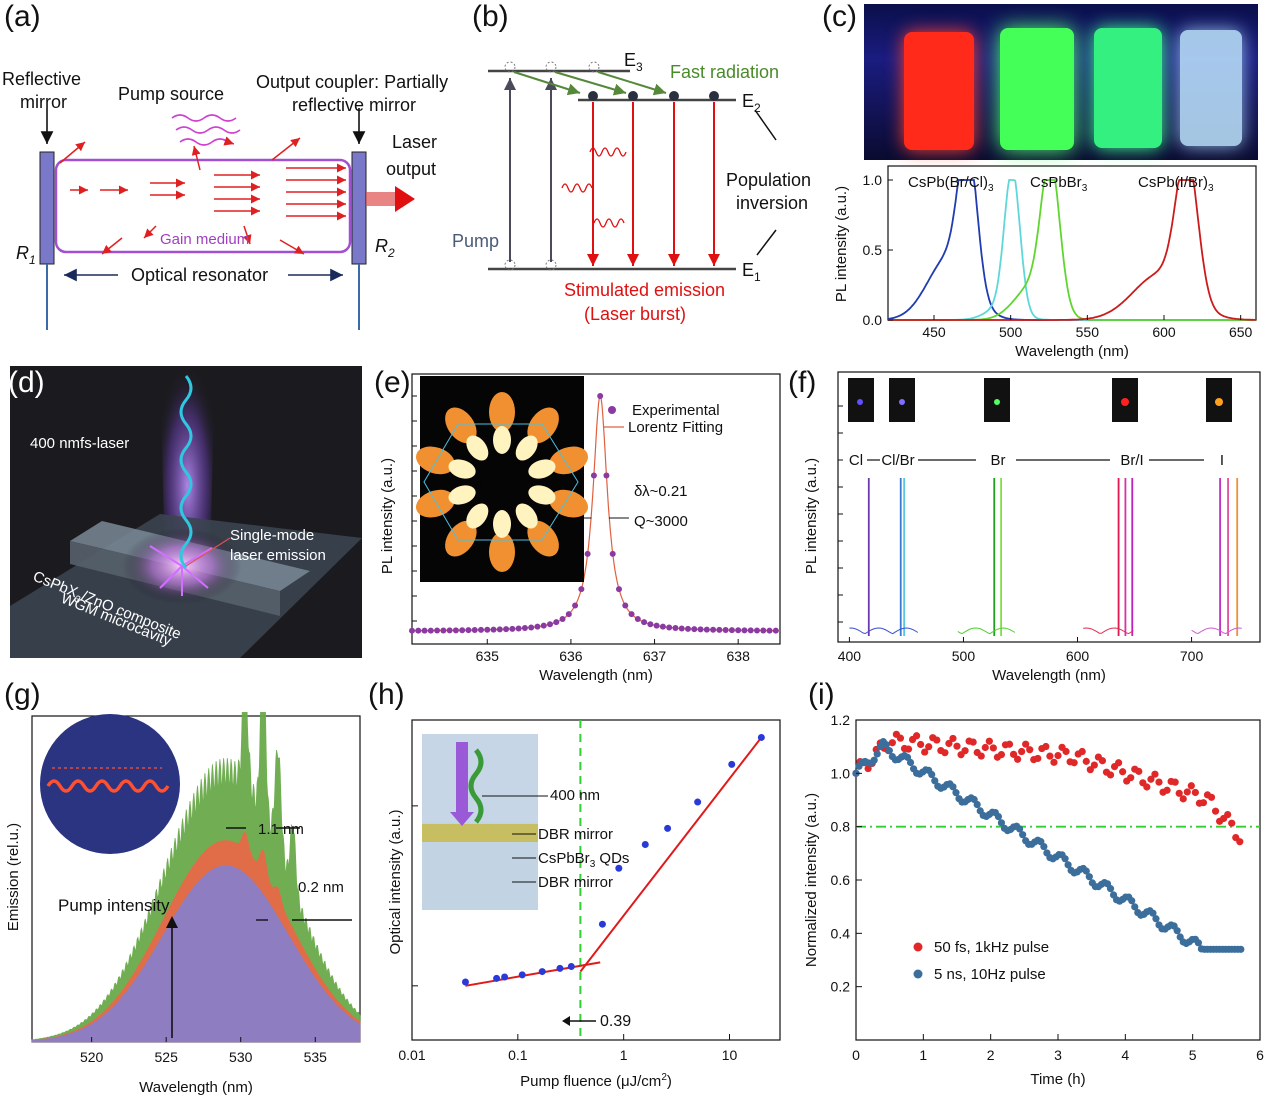 The height and width of the screenshot is (1103, 1268). I want to click on h-xtick-label: 0.01, so click(411, 1055).